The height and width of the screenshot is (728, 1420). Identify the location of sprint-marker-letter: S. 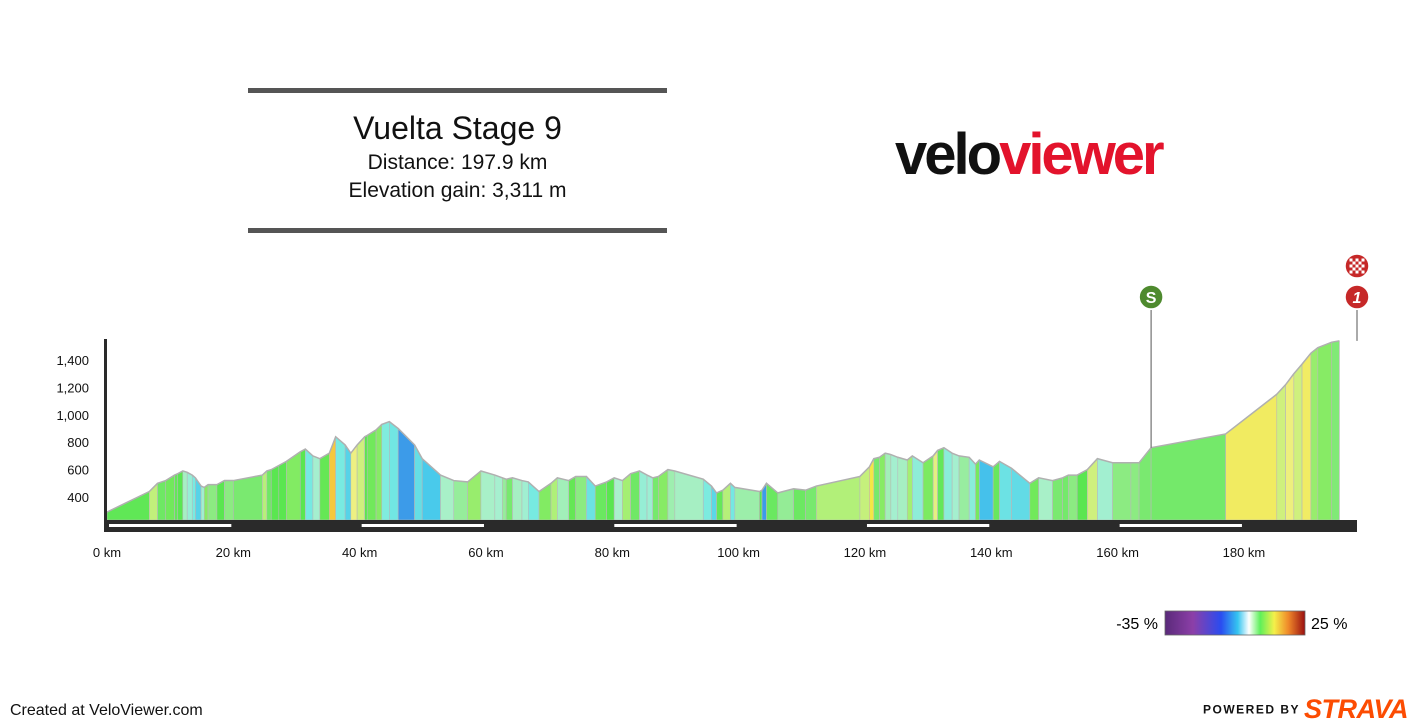
(1151, 298).